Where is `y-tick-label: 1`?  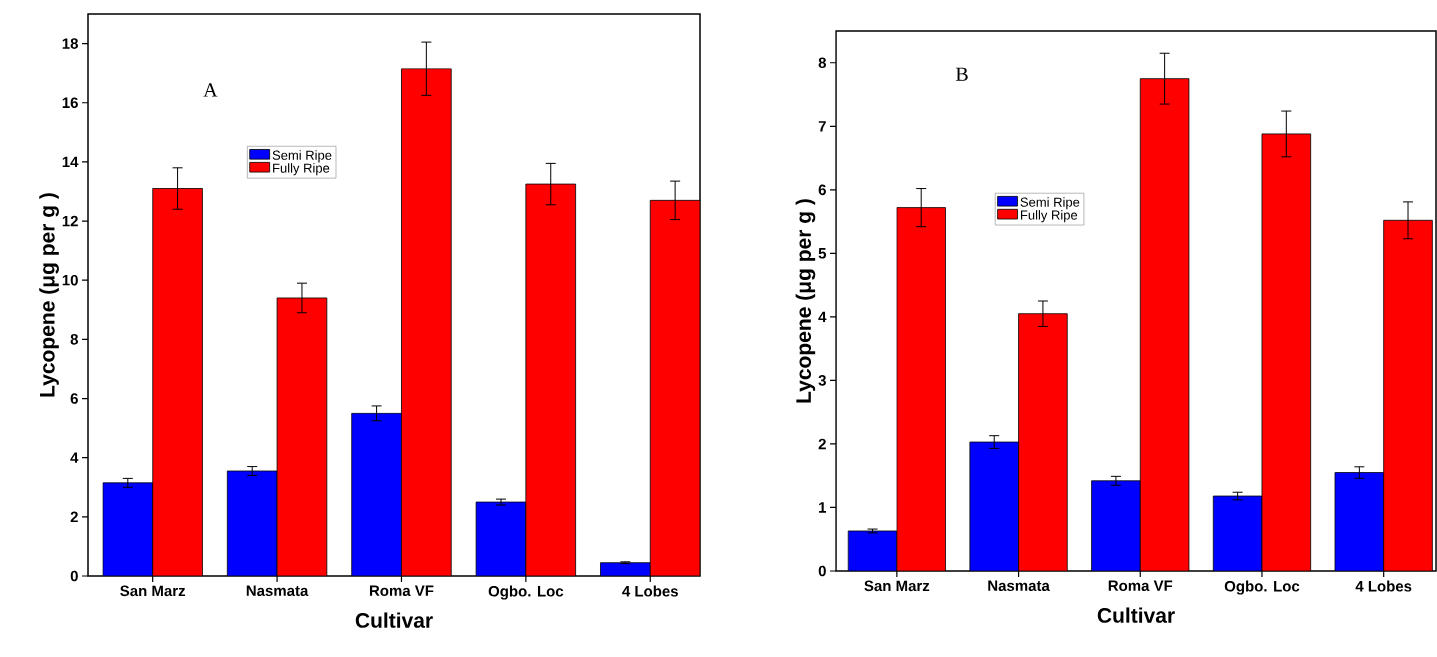
y-tick-label: 1 is located at coordinates (823, 507).